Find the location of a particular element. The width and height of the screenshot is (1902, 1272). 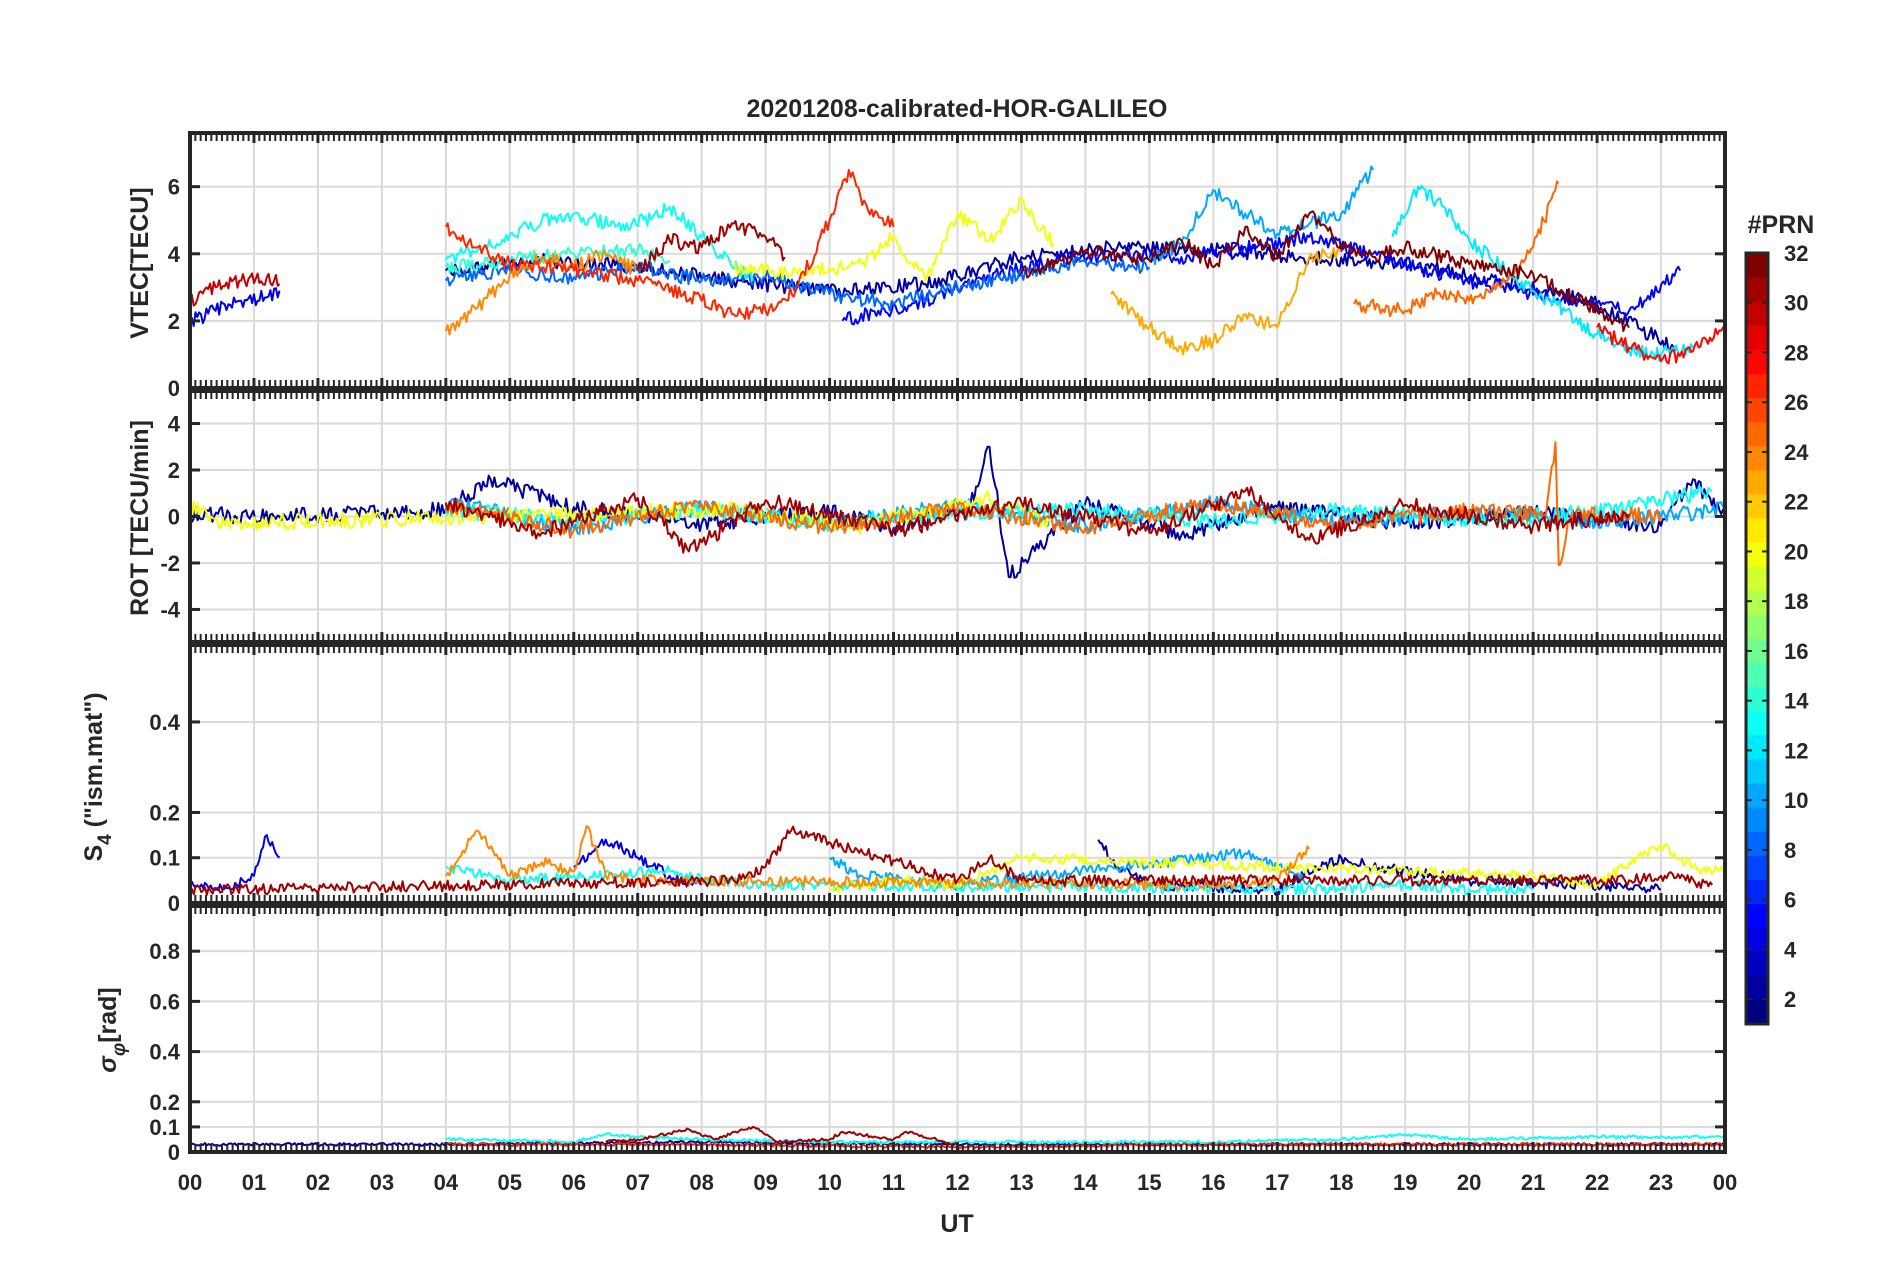

colorbar-tick-label: 14 is located at coordinates (1796, 701).